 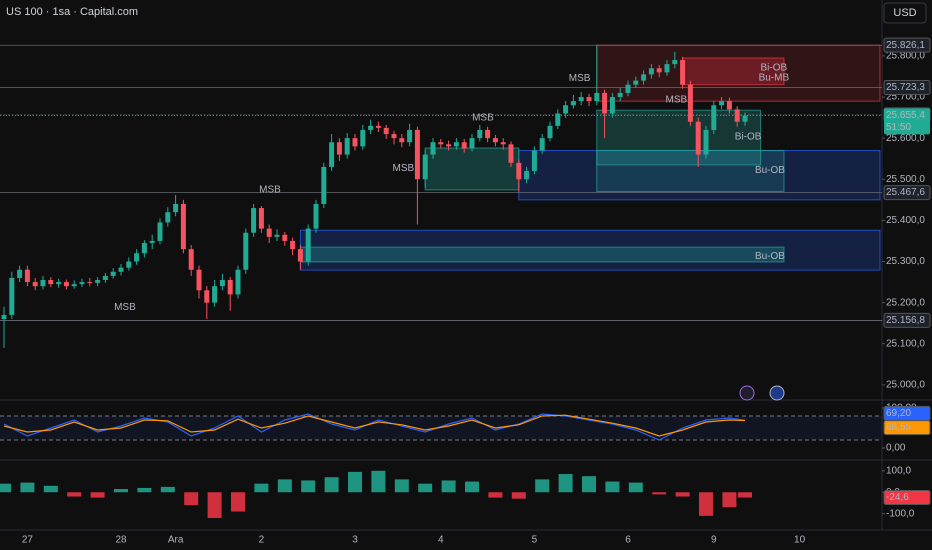 What do you see at coordinates (770, 256) in the screenshot?
I see `annotation: Bu-OB` at bounding box center [770, 256].